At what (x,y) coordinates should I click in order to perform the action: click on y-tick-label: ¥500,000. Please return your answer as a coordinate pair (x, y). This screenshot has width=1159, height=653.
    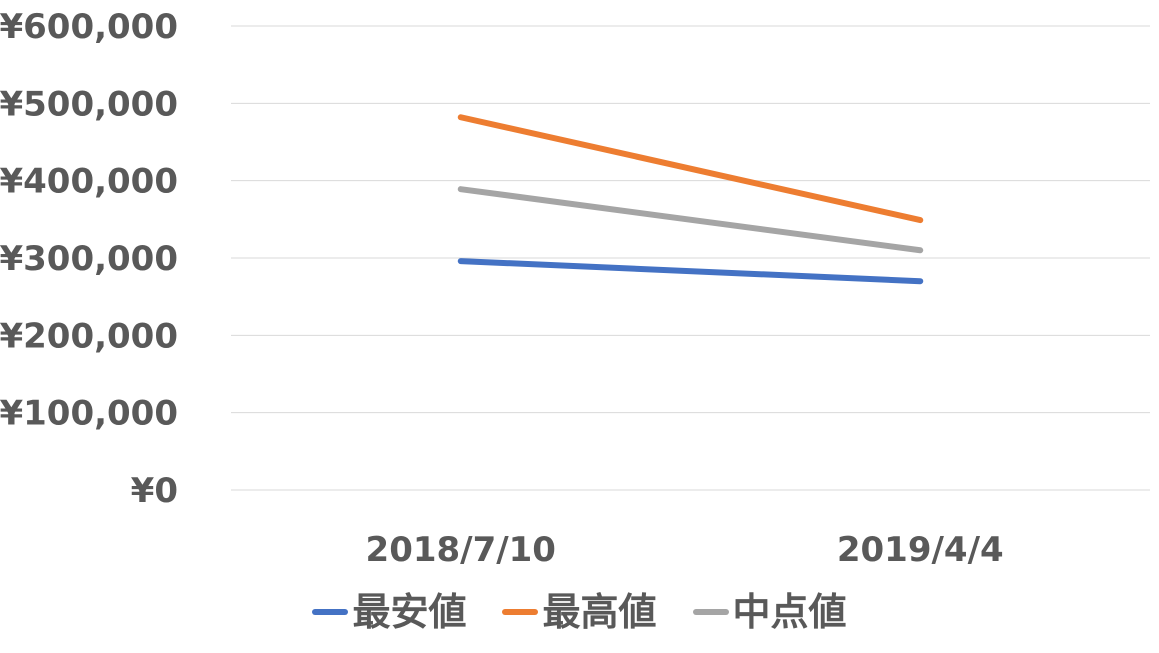
    Looking at the image, I should click on (89, 104).